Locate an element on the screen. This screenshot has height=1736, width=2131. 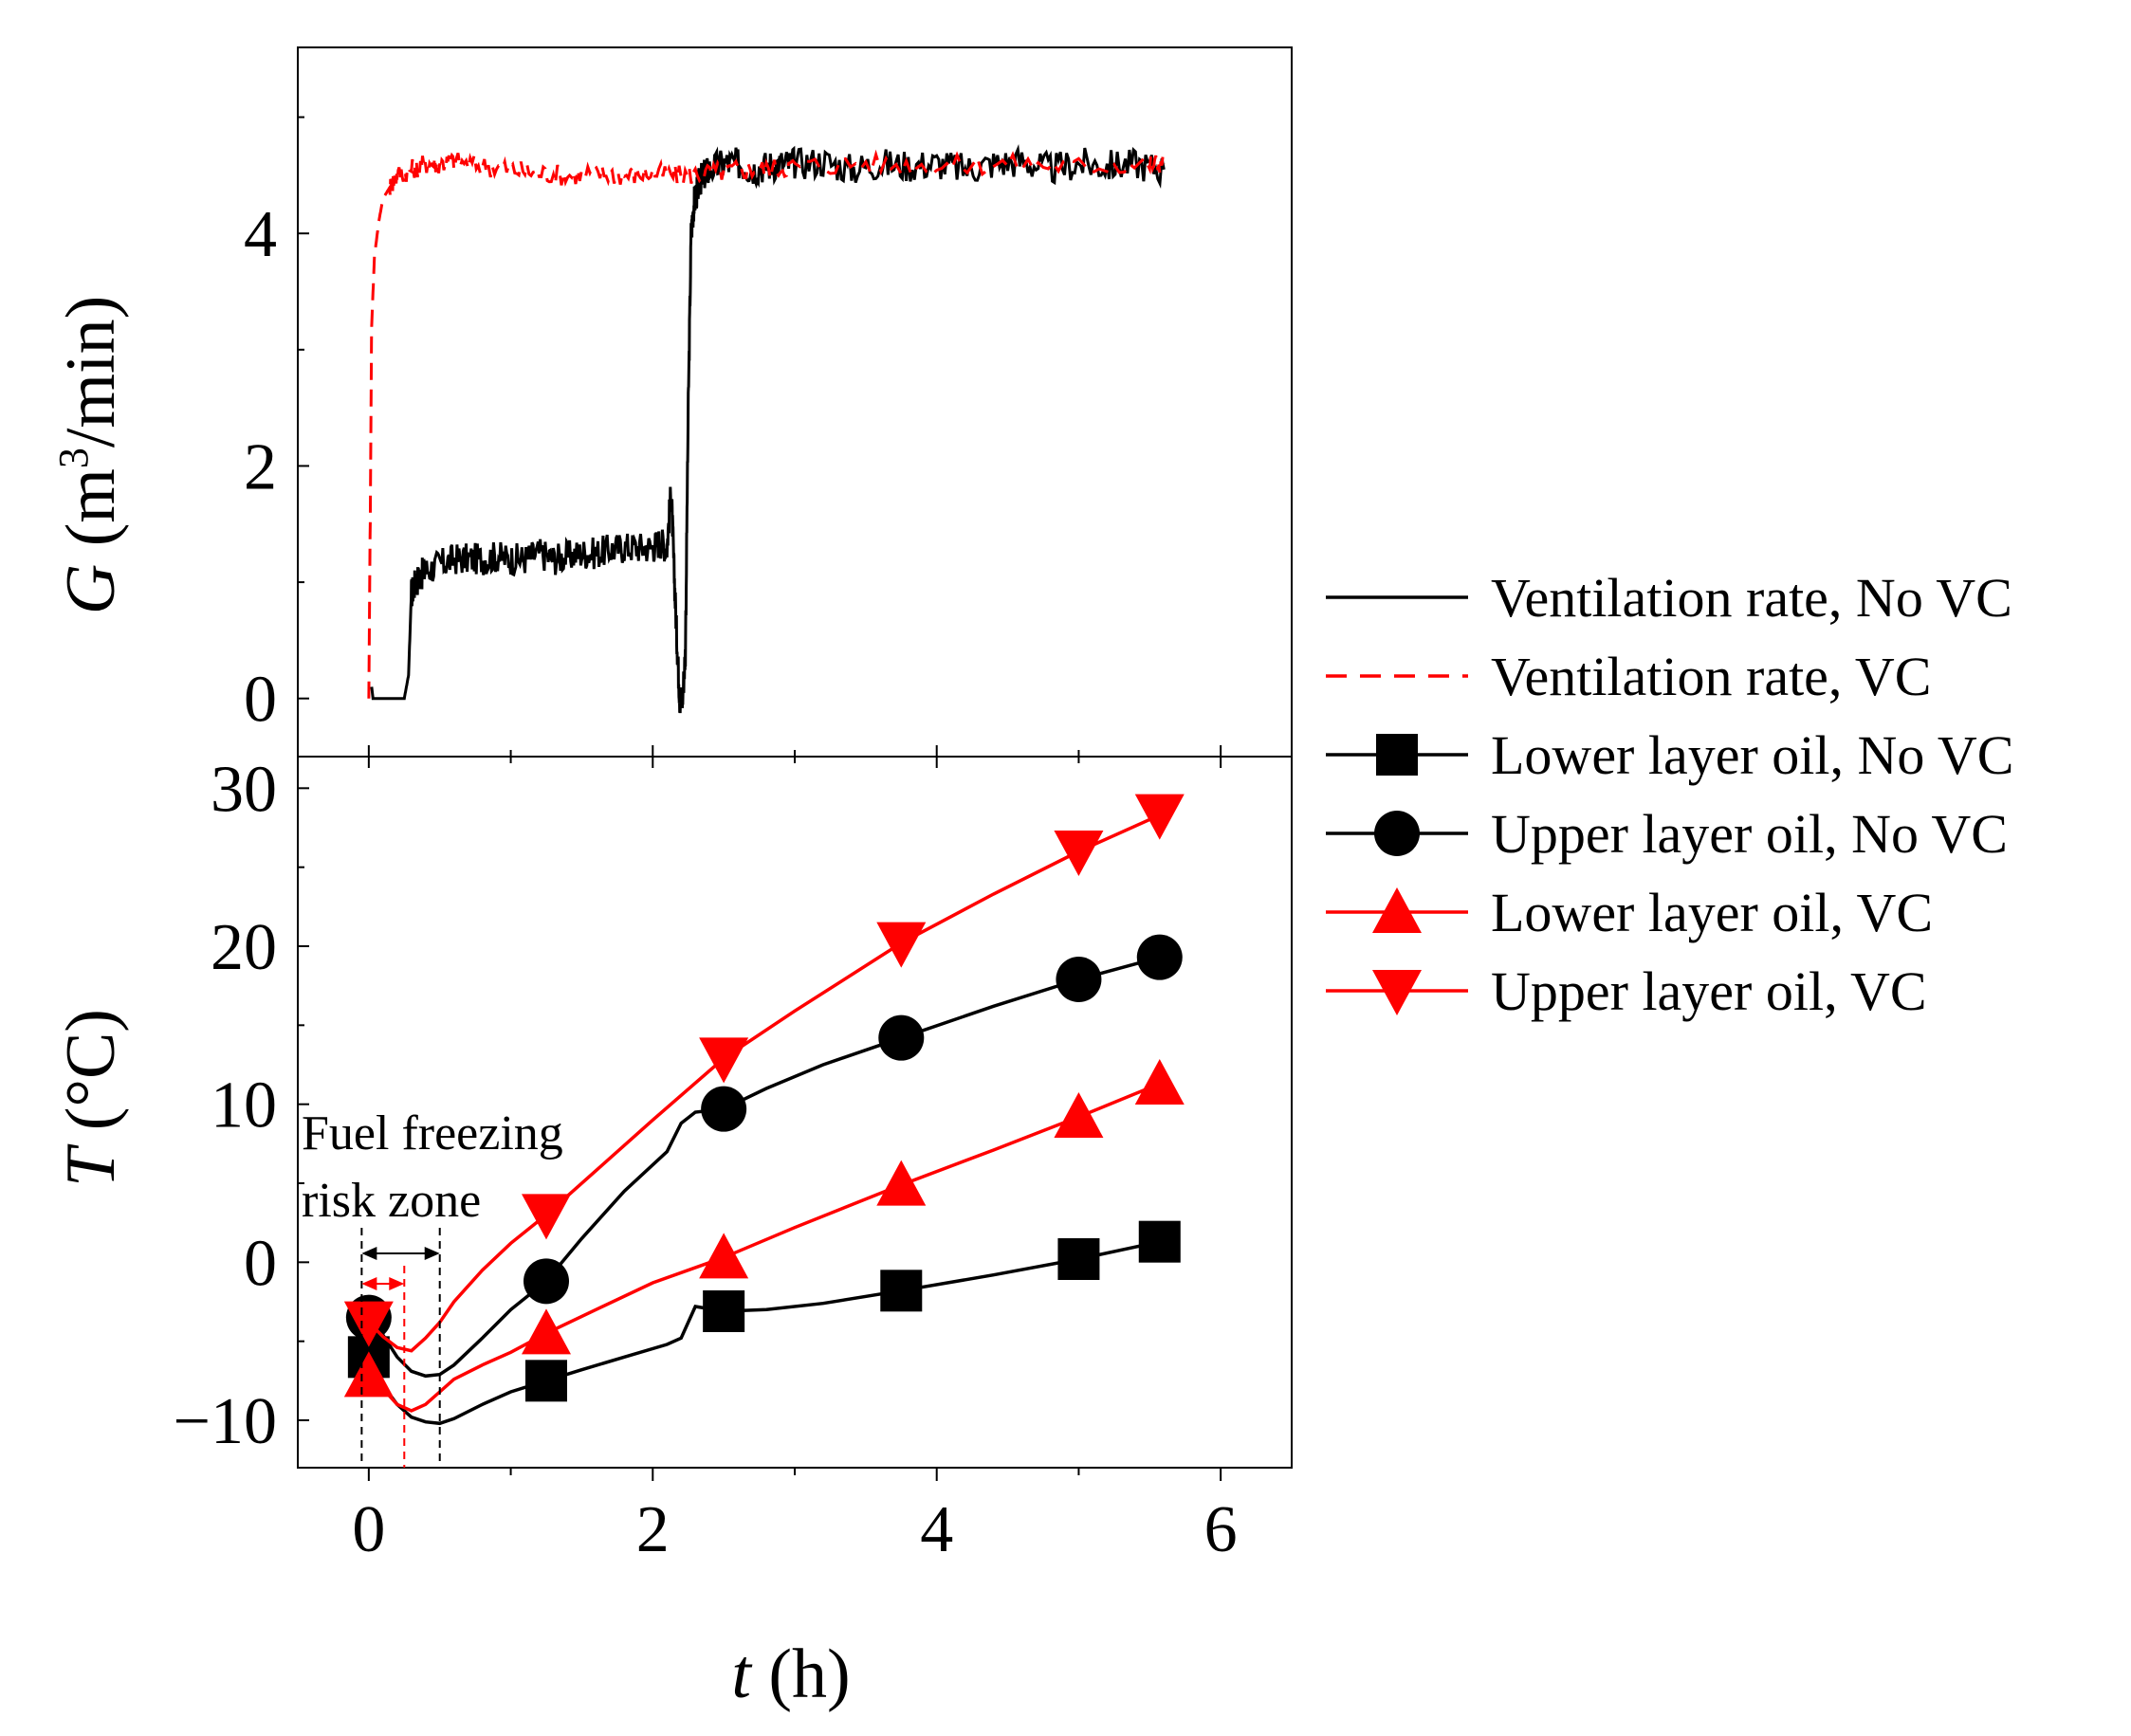
legend-label-0: Ventilation rate, No VC is located at coordinates (1751, 598).